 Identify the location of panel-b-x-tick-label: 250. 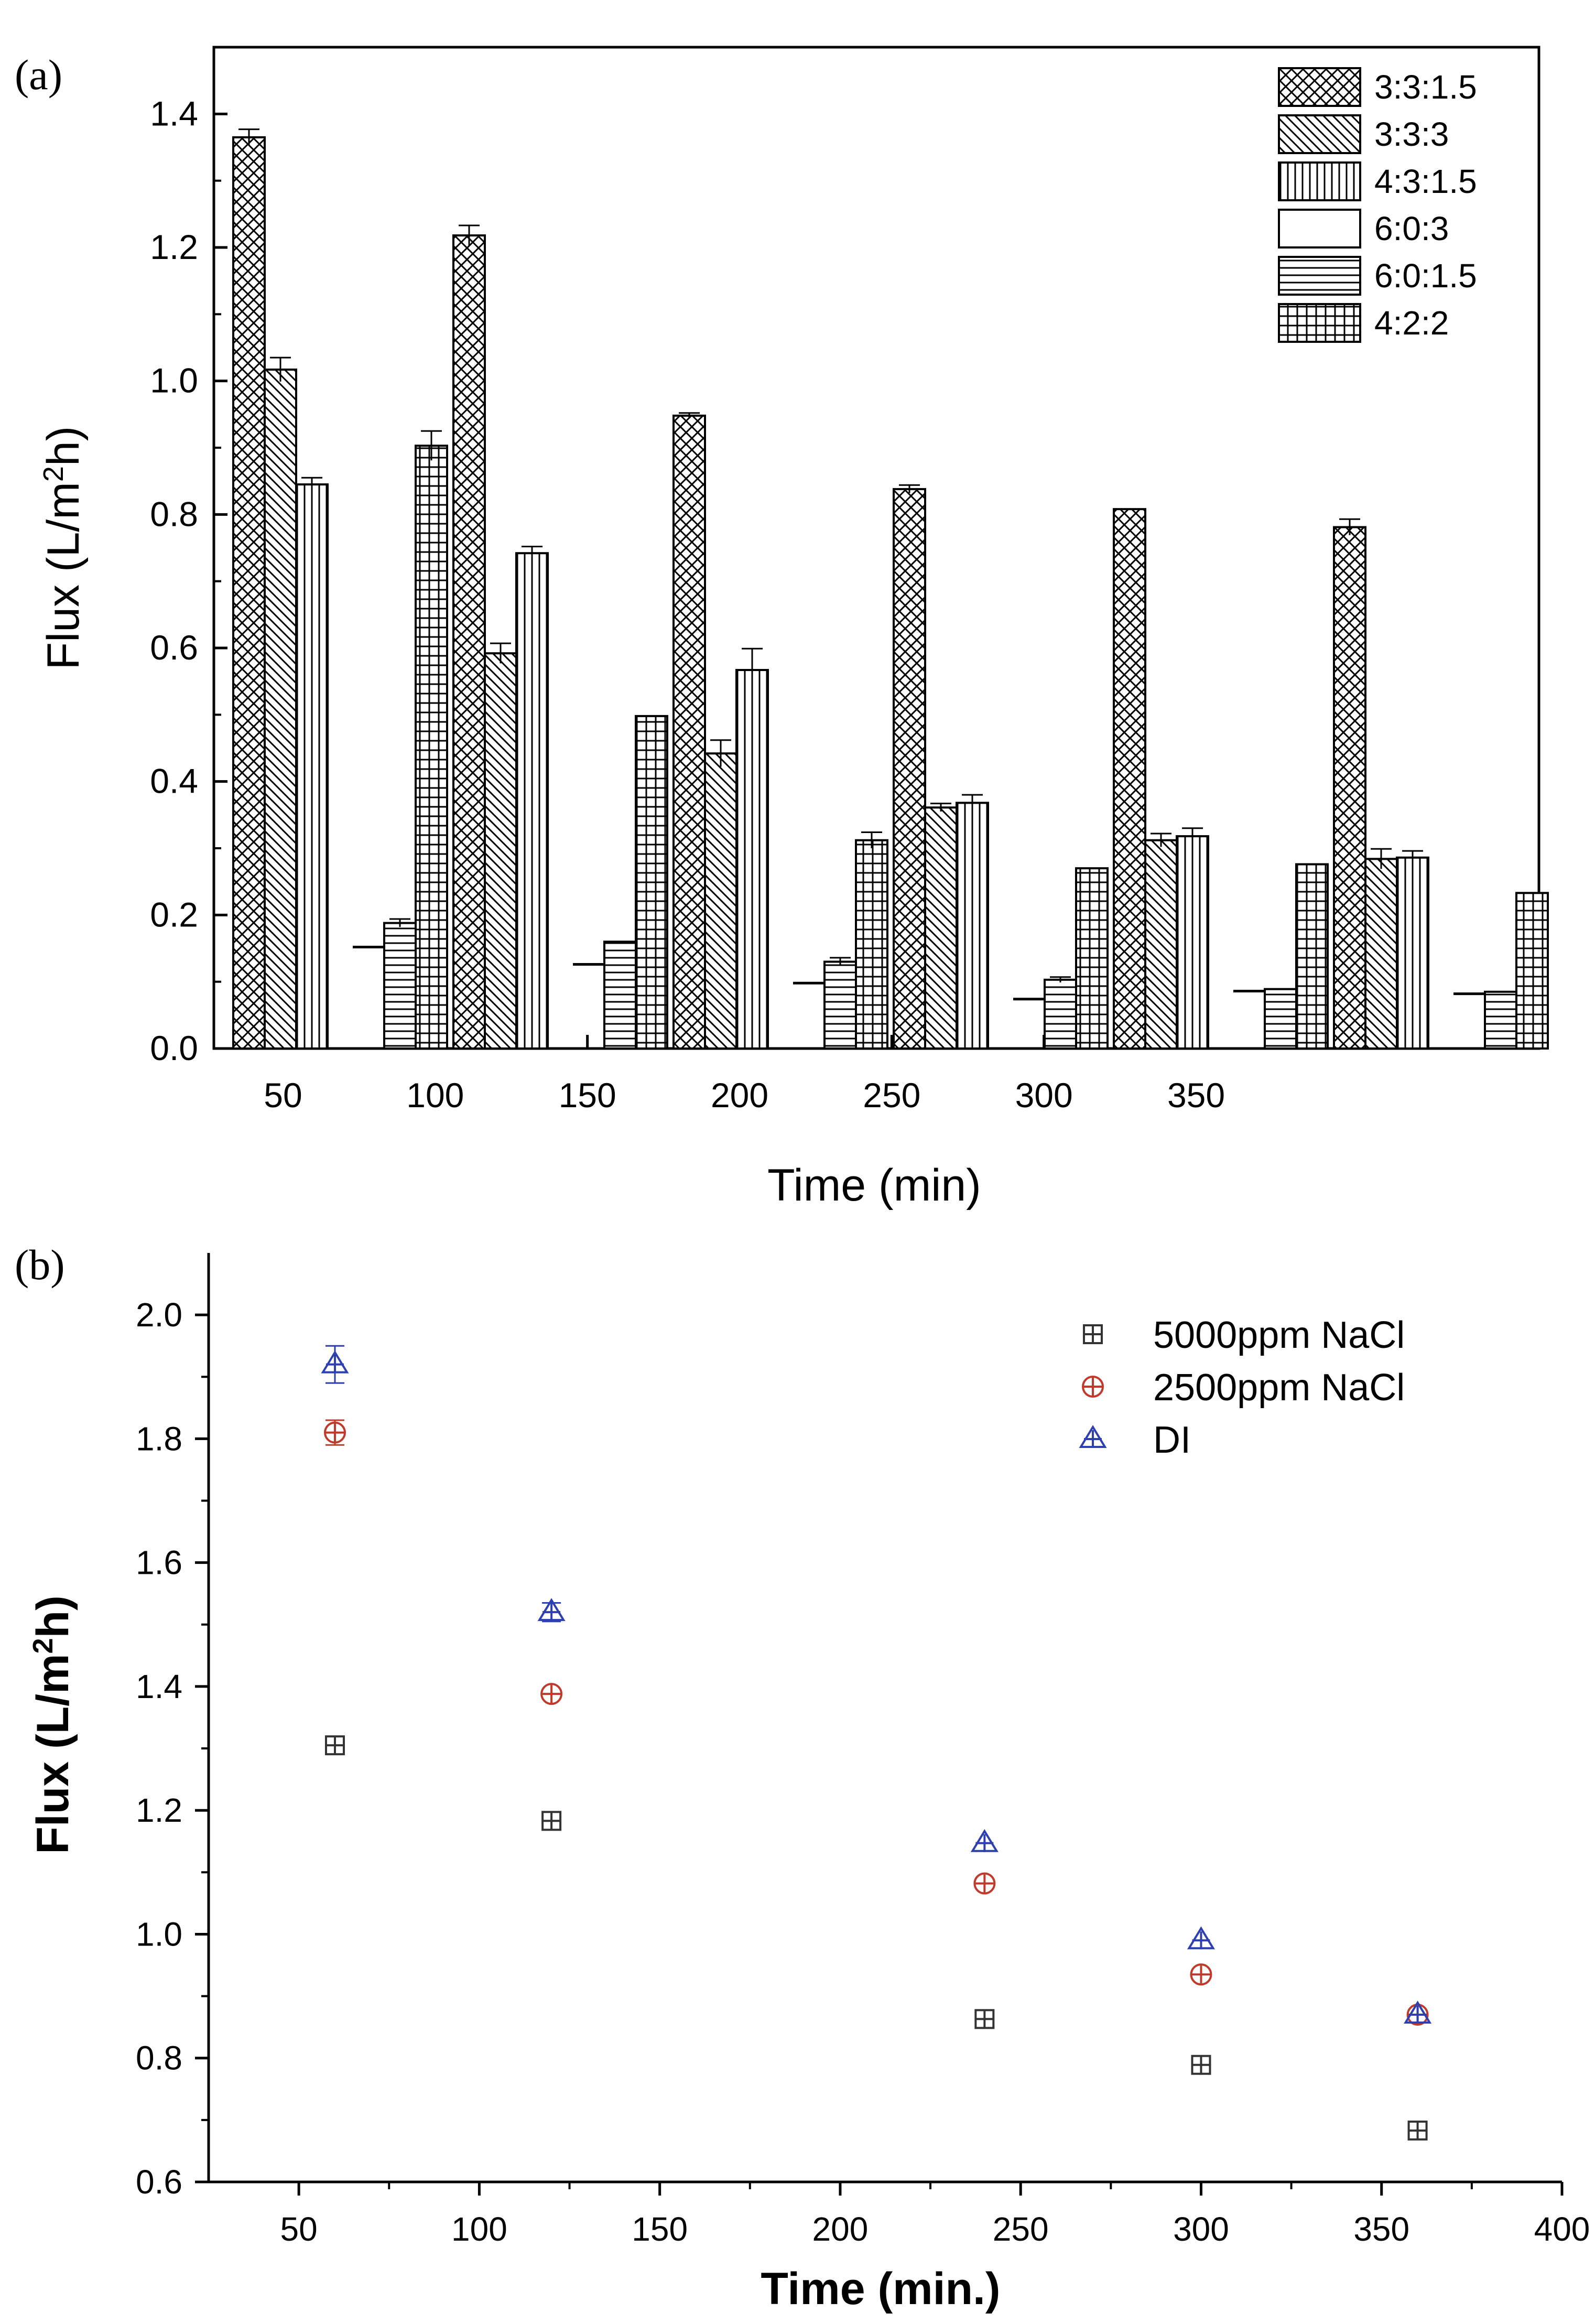
(1021, 2229).